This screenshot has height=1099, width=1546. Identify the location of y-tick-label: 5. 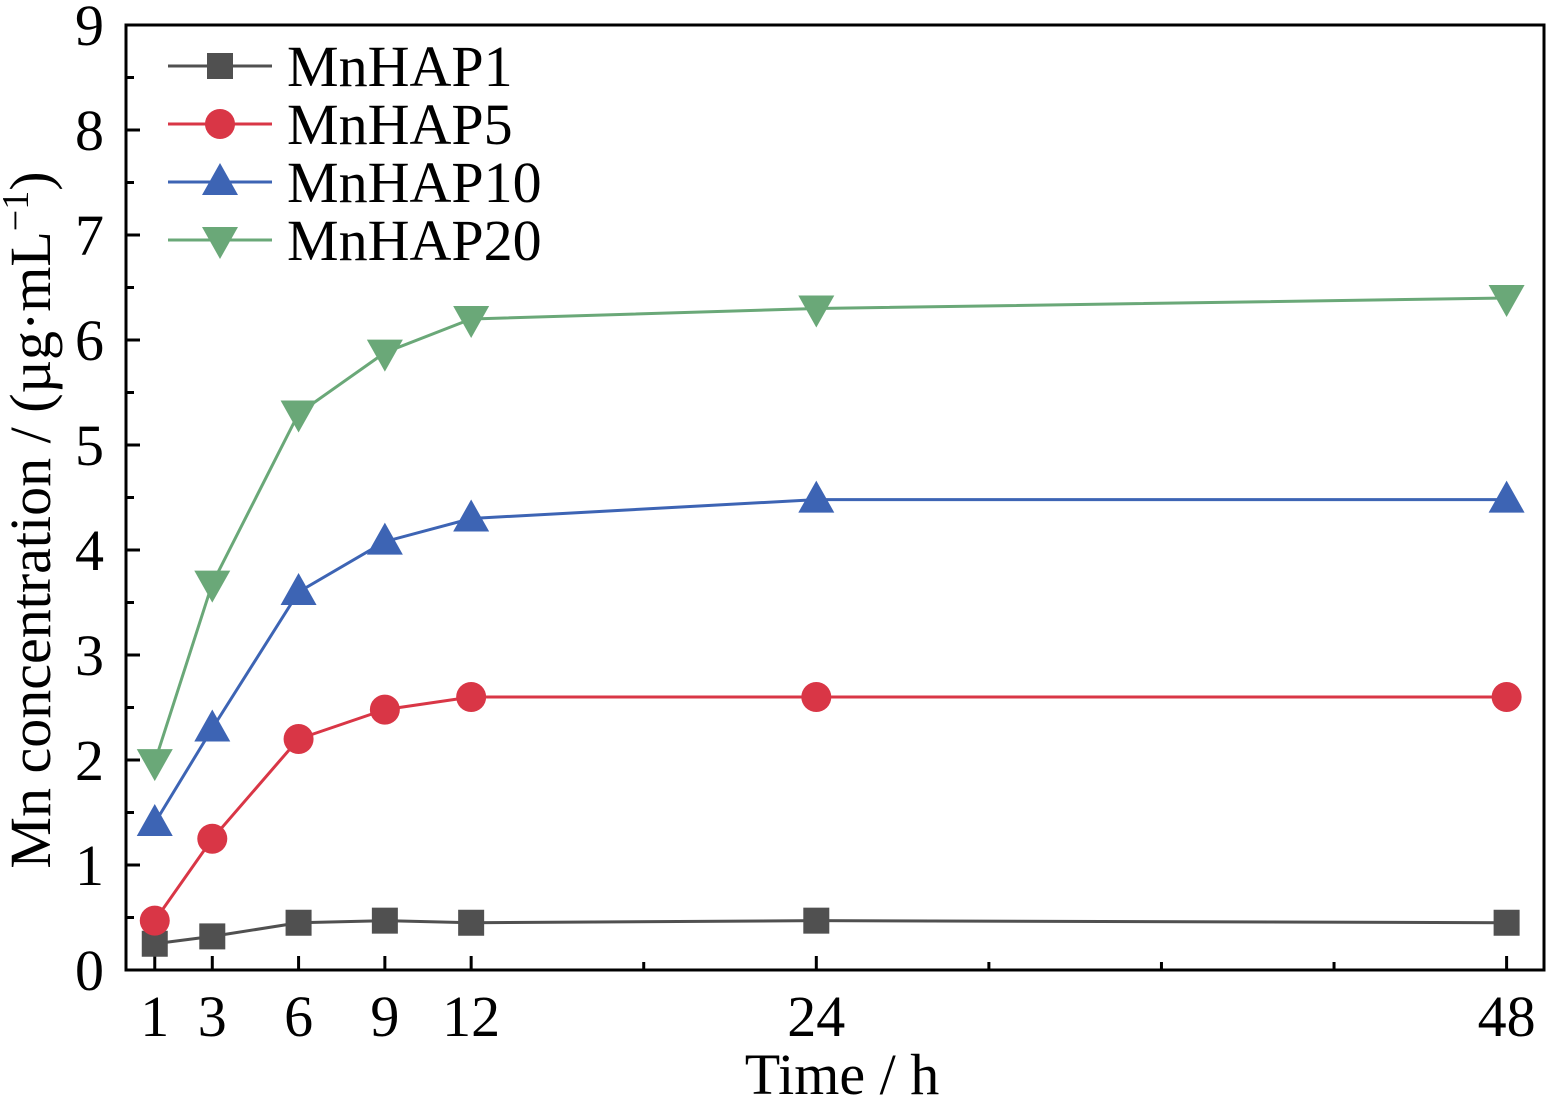
(89, 445).